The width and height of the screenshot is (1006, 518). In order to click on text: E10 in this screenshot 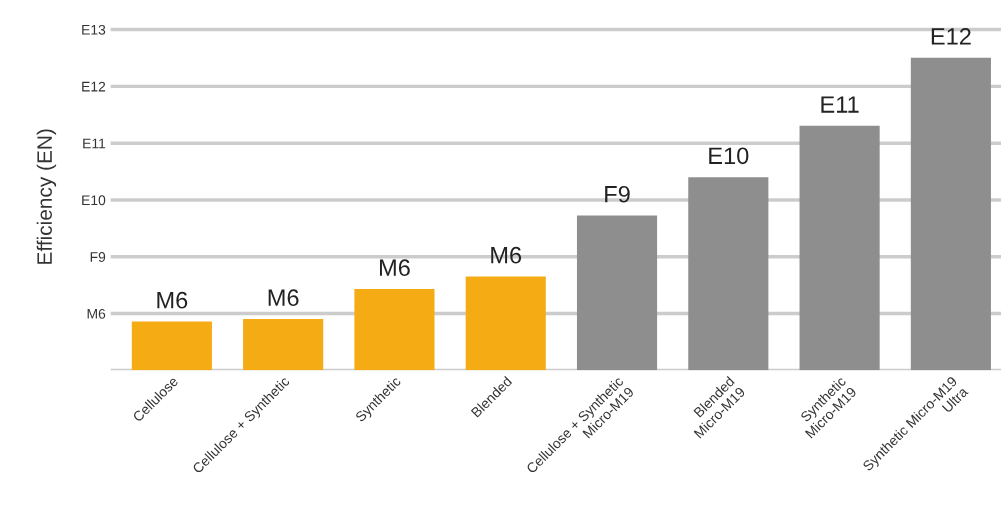, I will do `click(94, 200)`.